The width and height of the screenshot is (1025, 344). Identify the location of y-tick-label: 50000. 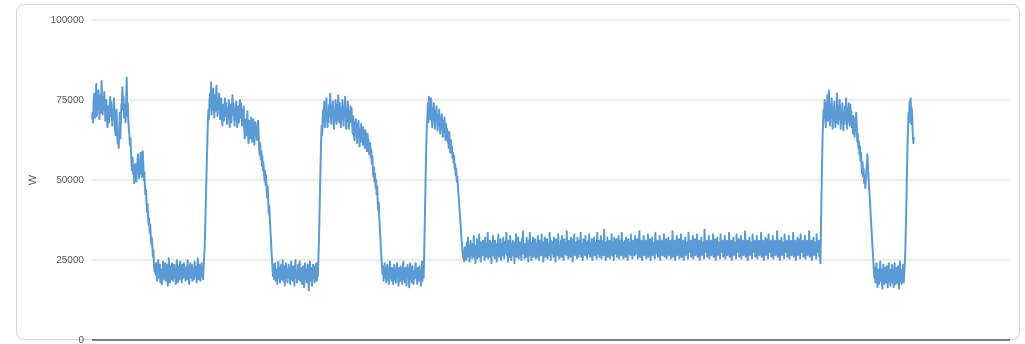
(70, 180).